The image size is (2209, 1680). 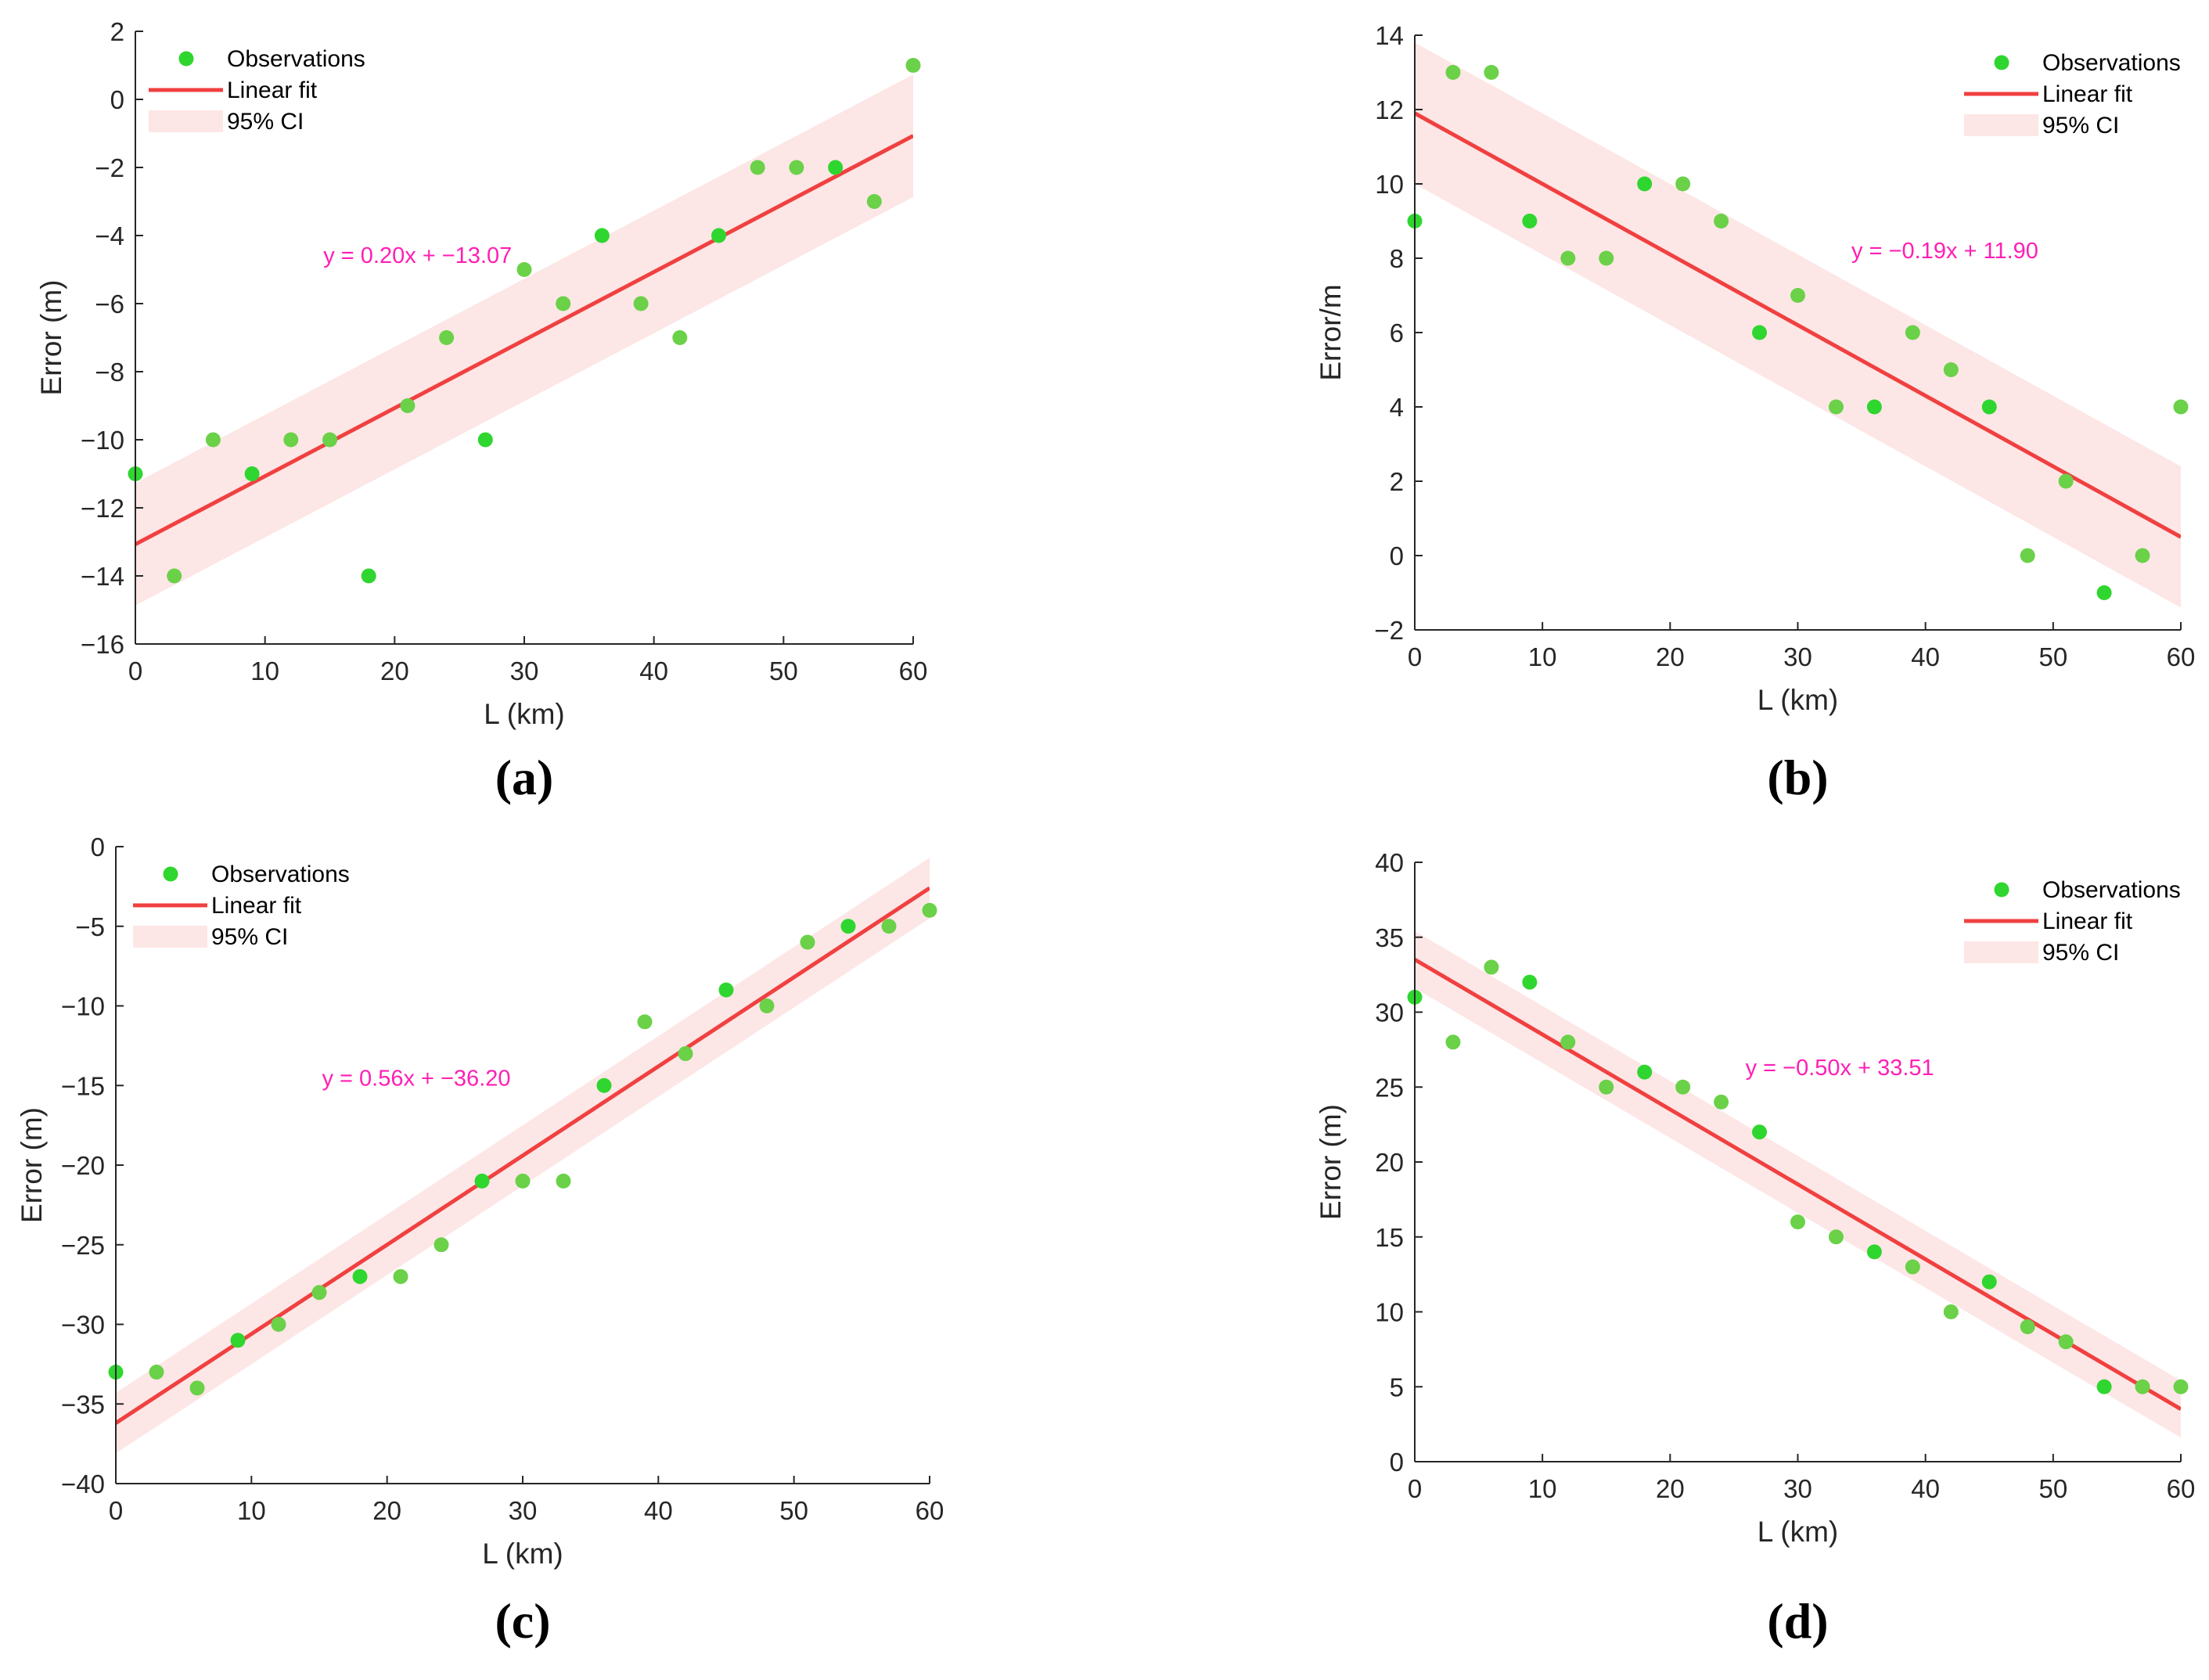 What do you see at coordinates (103, 644) in the screenshot?
I see `y-tick-label: −16` at bounding box center [103, 644].